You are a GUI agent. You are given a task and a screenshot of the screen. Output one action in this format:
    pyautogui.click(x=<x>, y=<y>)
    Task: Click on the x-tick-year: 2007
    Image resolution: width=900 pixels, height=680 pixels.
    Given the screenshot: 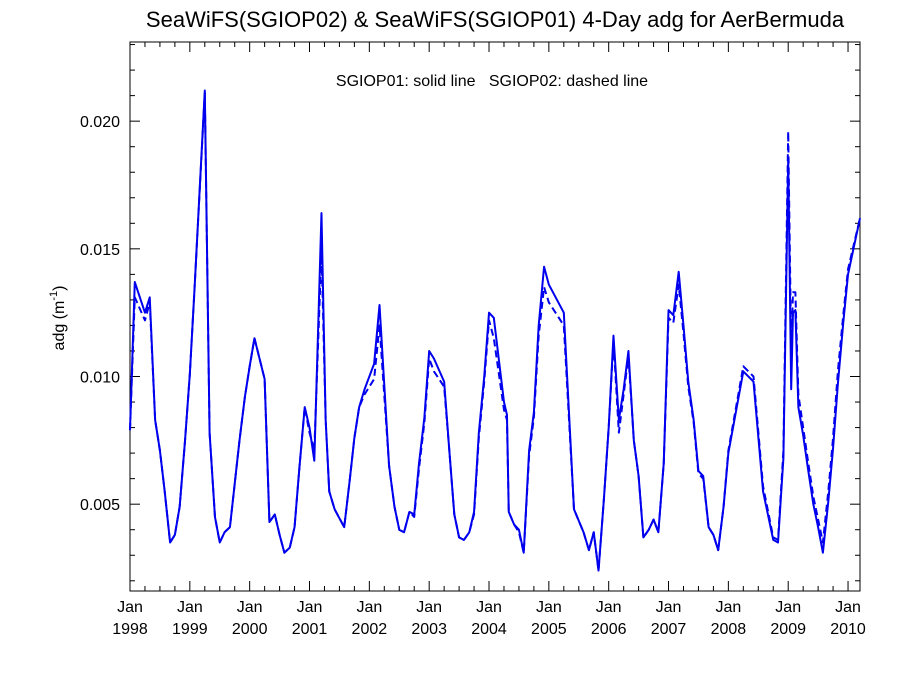 What is the action you would take?
    pyautogui.click(x=669, y=629)
    